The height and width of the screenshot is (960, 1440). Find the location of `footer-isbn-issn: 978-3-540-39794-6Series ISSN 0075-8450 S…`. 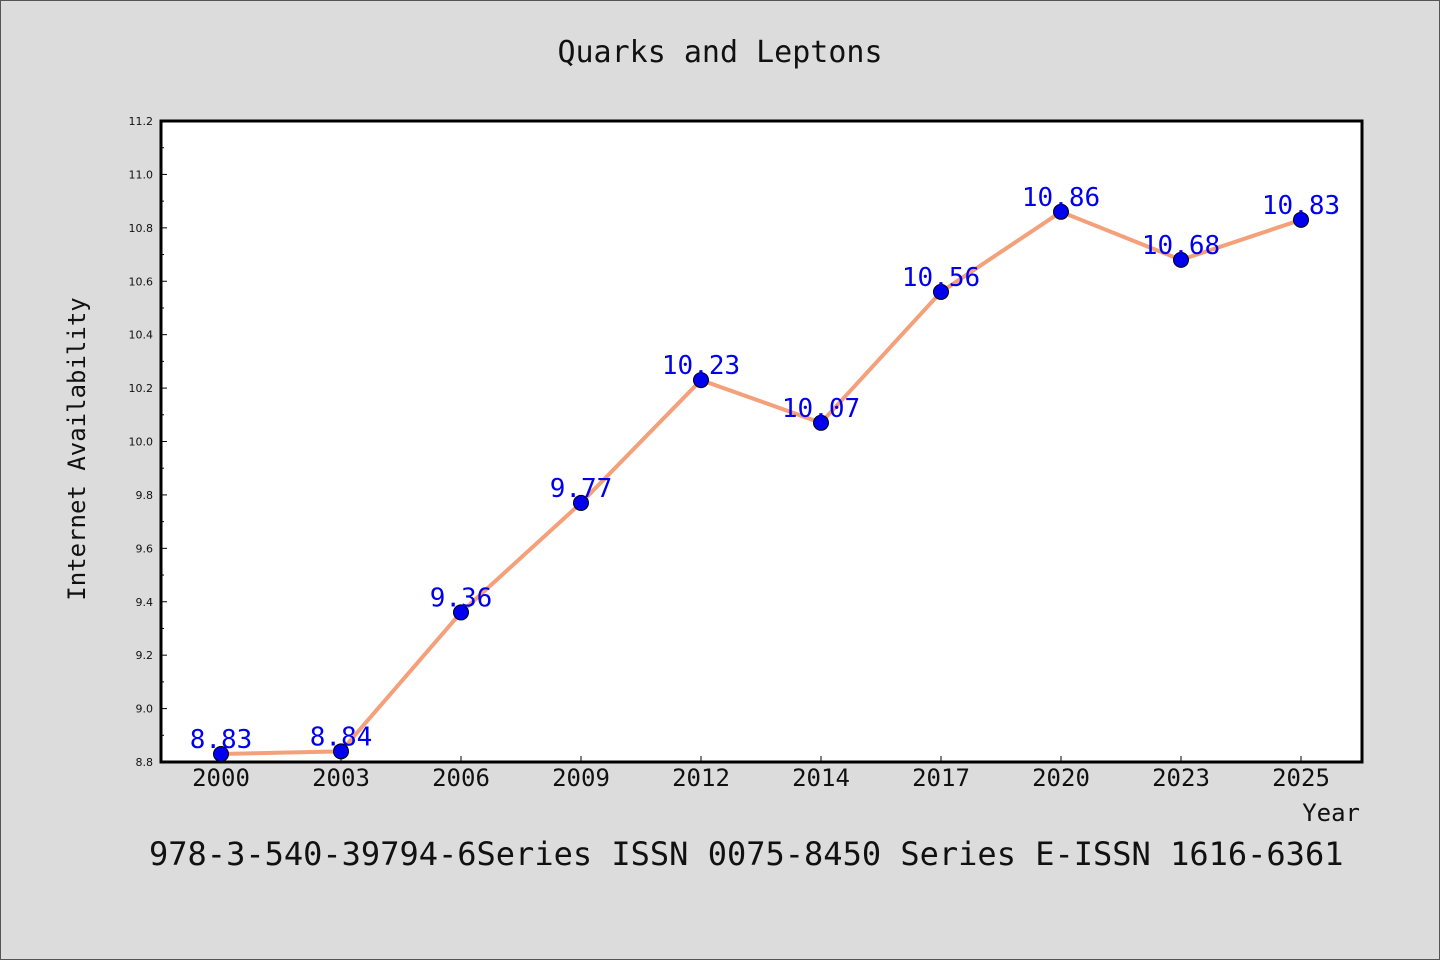

footer-isbn-issn: 978-3-540-39794-6Series ISSN 0075-8450 S… is located at coordinates (746, 854).